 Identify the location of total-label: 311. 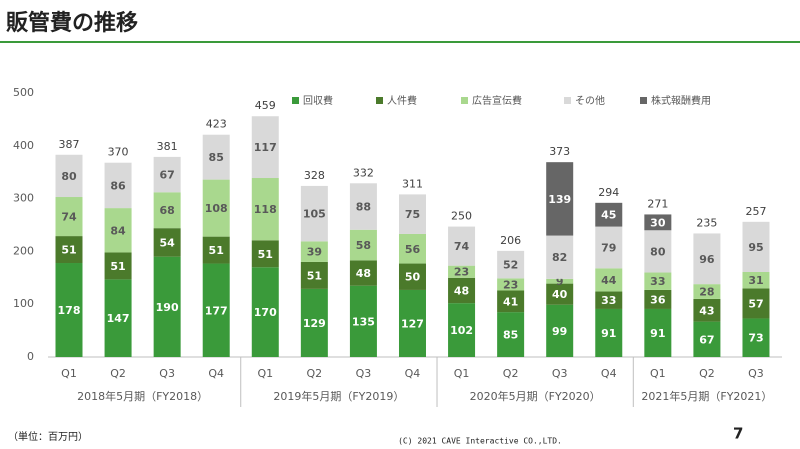
(412, 183).